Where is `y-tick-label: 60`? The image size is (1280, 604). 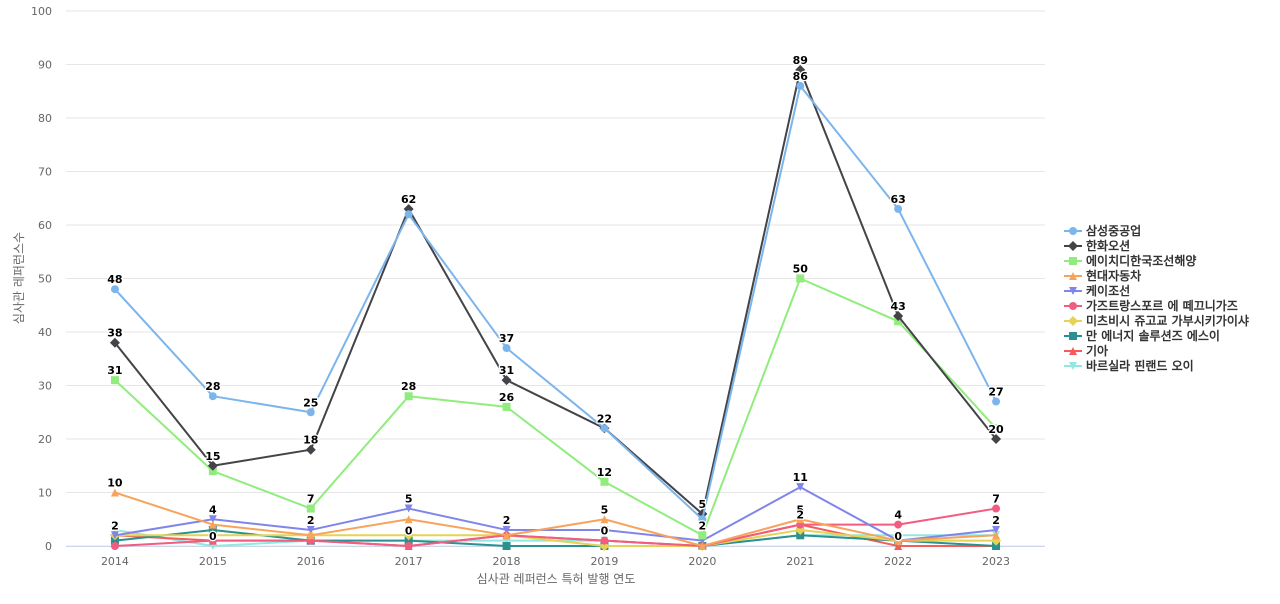
y-tick-label: 60 is located at coordinates (45, 225).